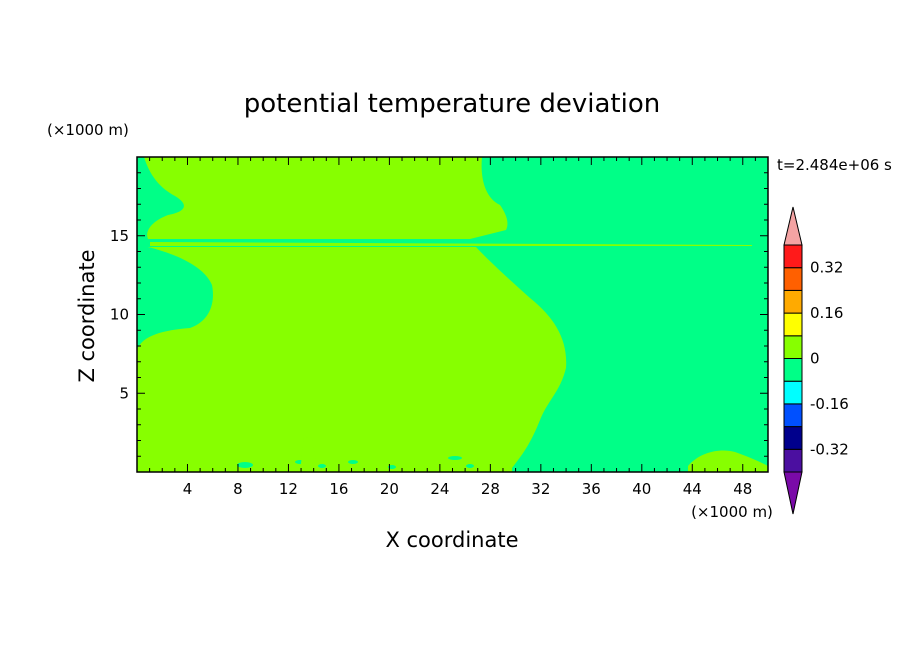  What do you see at coordinates (728, 461) in the screenshot?
I see `contour-region-bottom-right` at bounding box center [728, 461].